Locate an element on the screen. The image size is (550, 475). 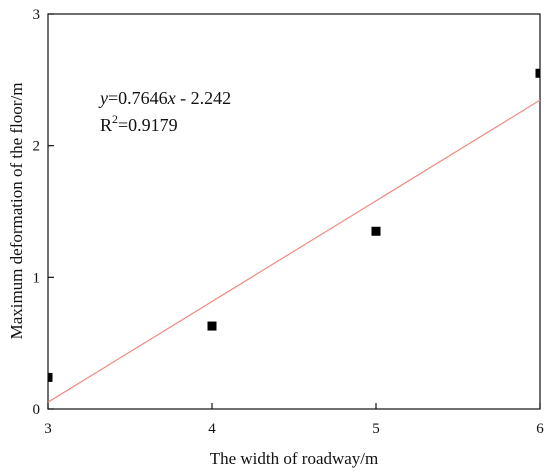
equation-annotation: y=0.7646x - 2.242 is located at coordinates (164, 98).